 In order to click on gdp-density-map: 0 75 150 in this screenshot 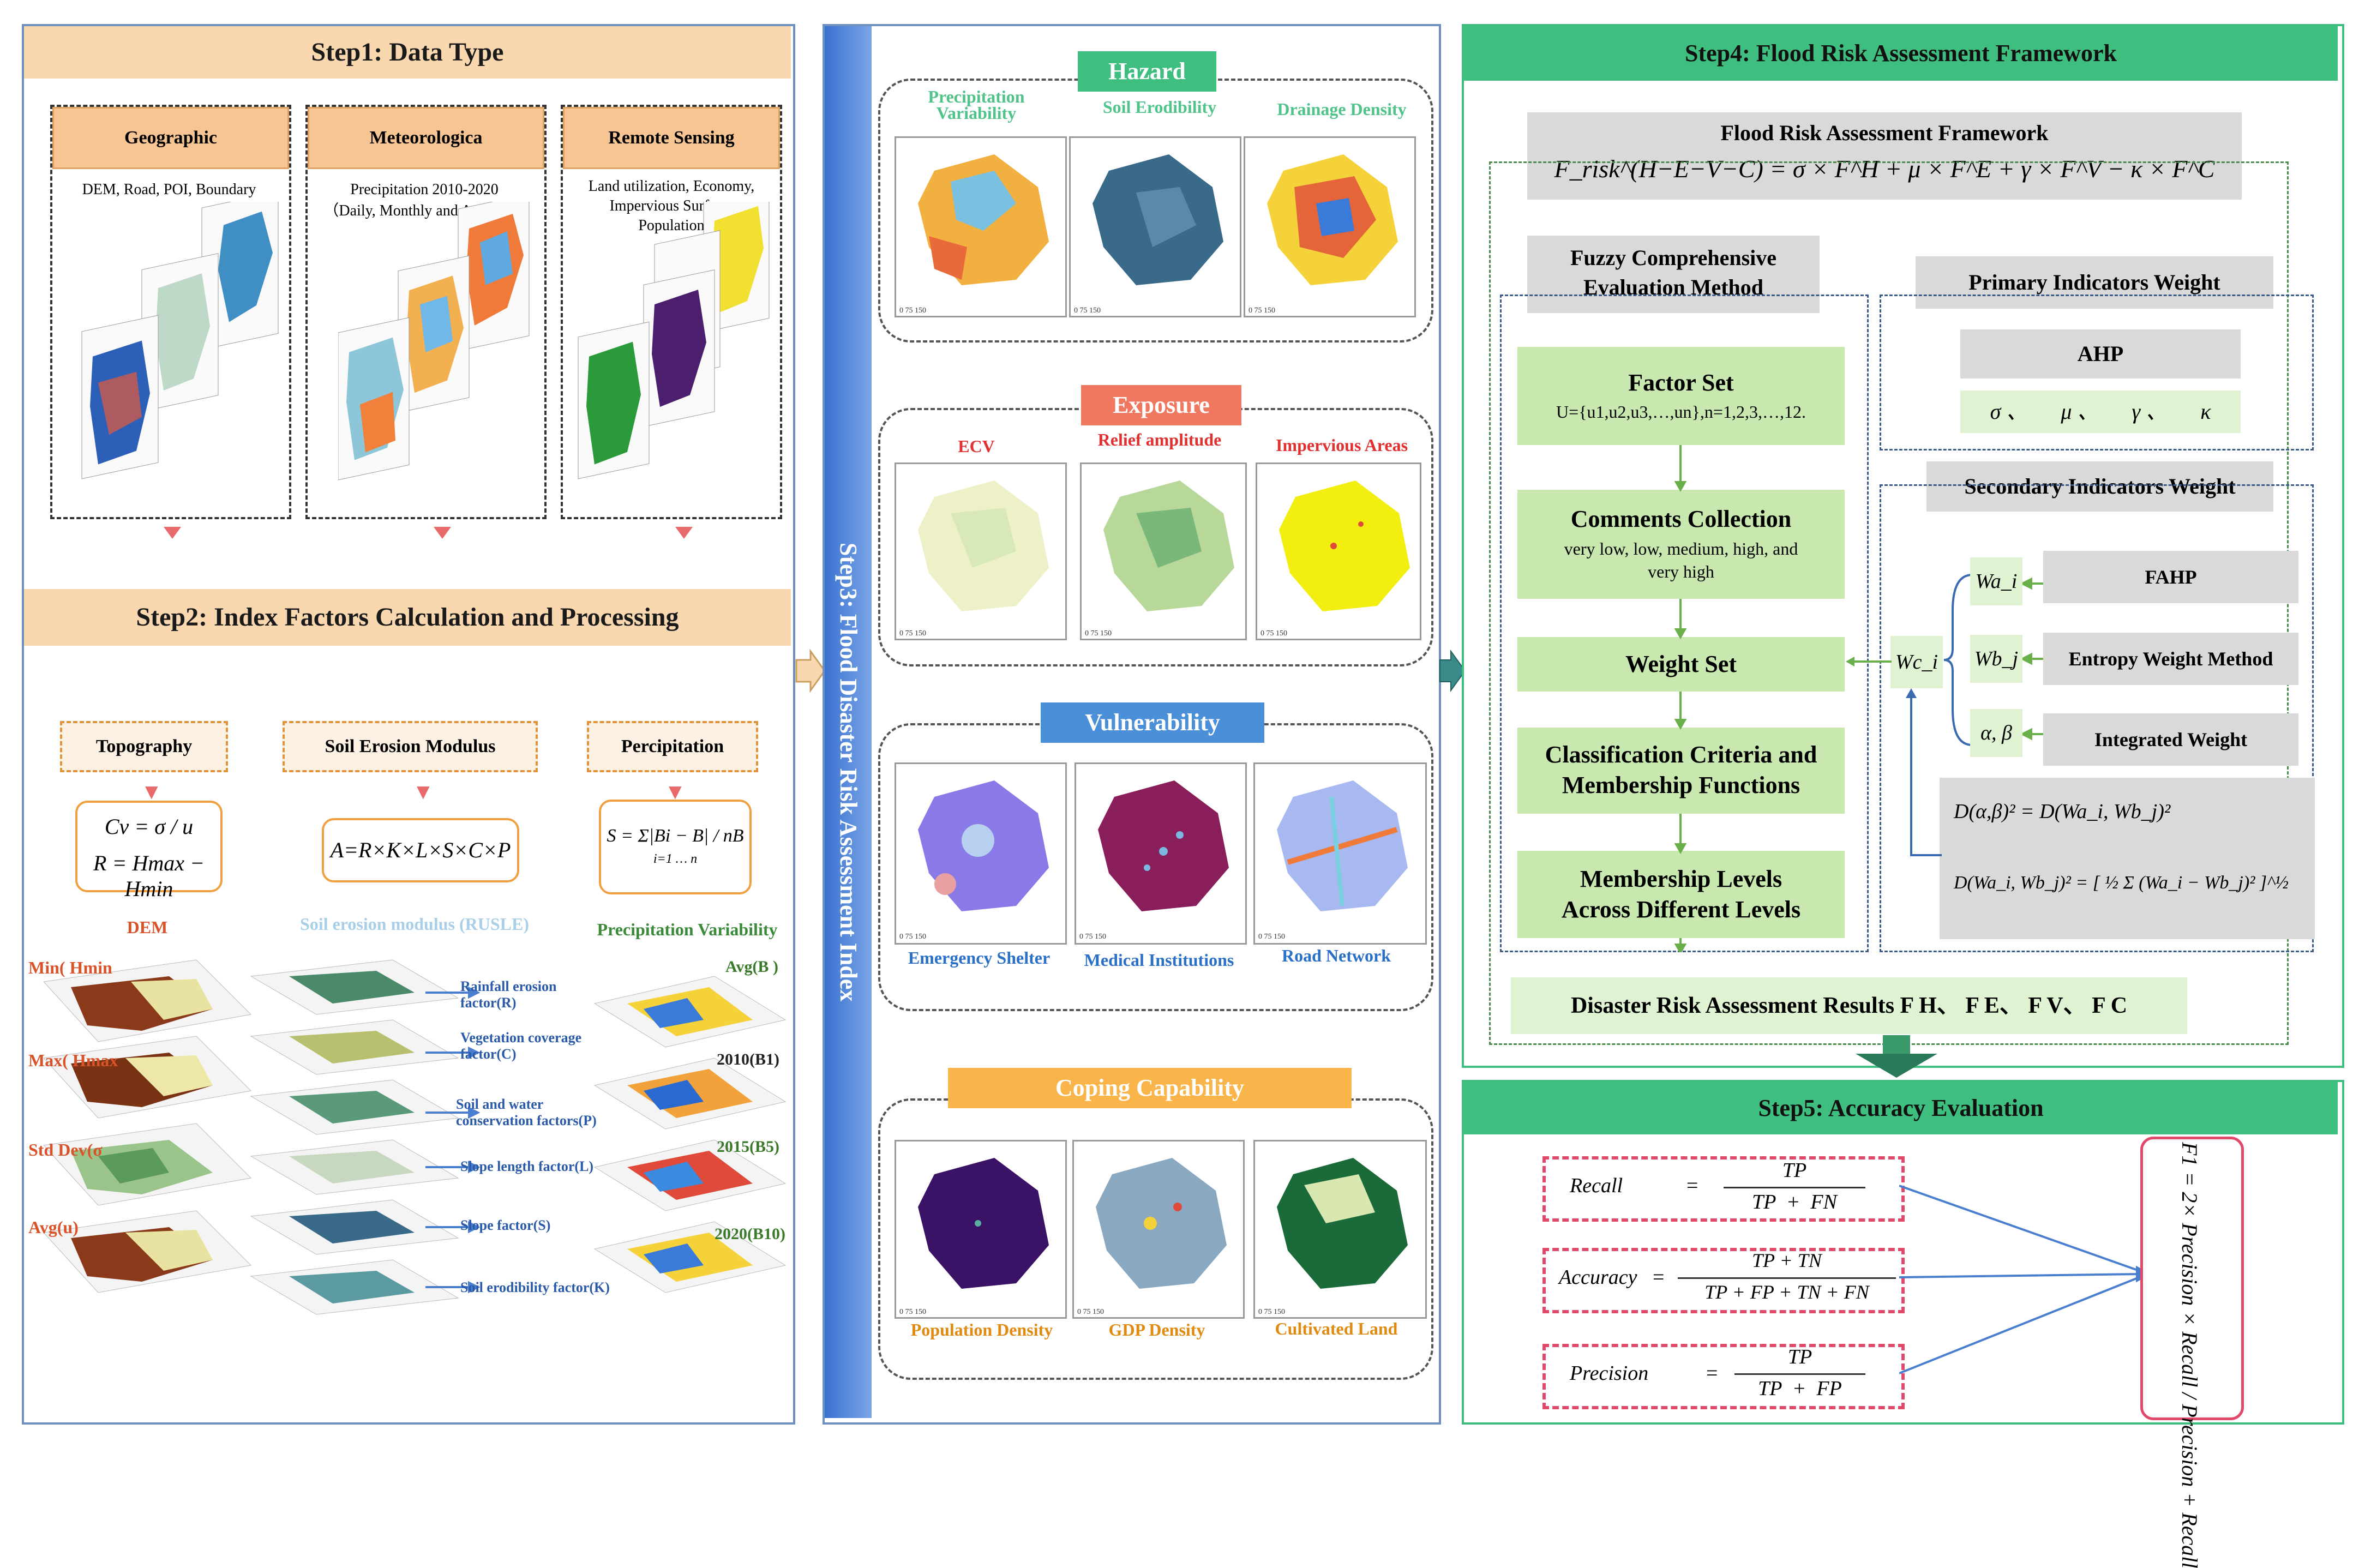, I will do `click(1158, 1229)`.